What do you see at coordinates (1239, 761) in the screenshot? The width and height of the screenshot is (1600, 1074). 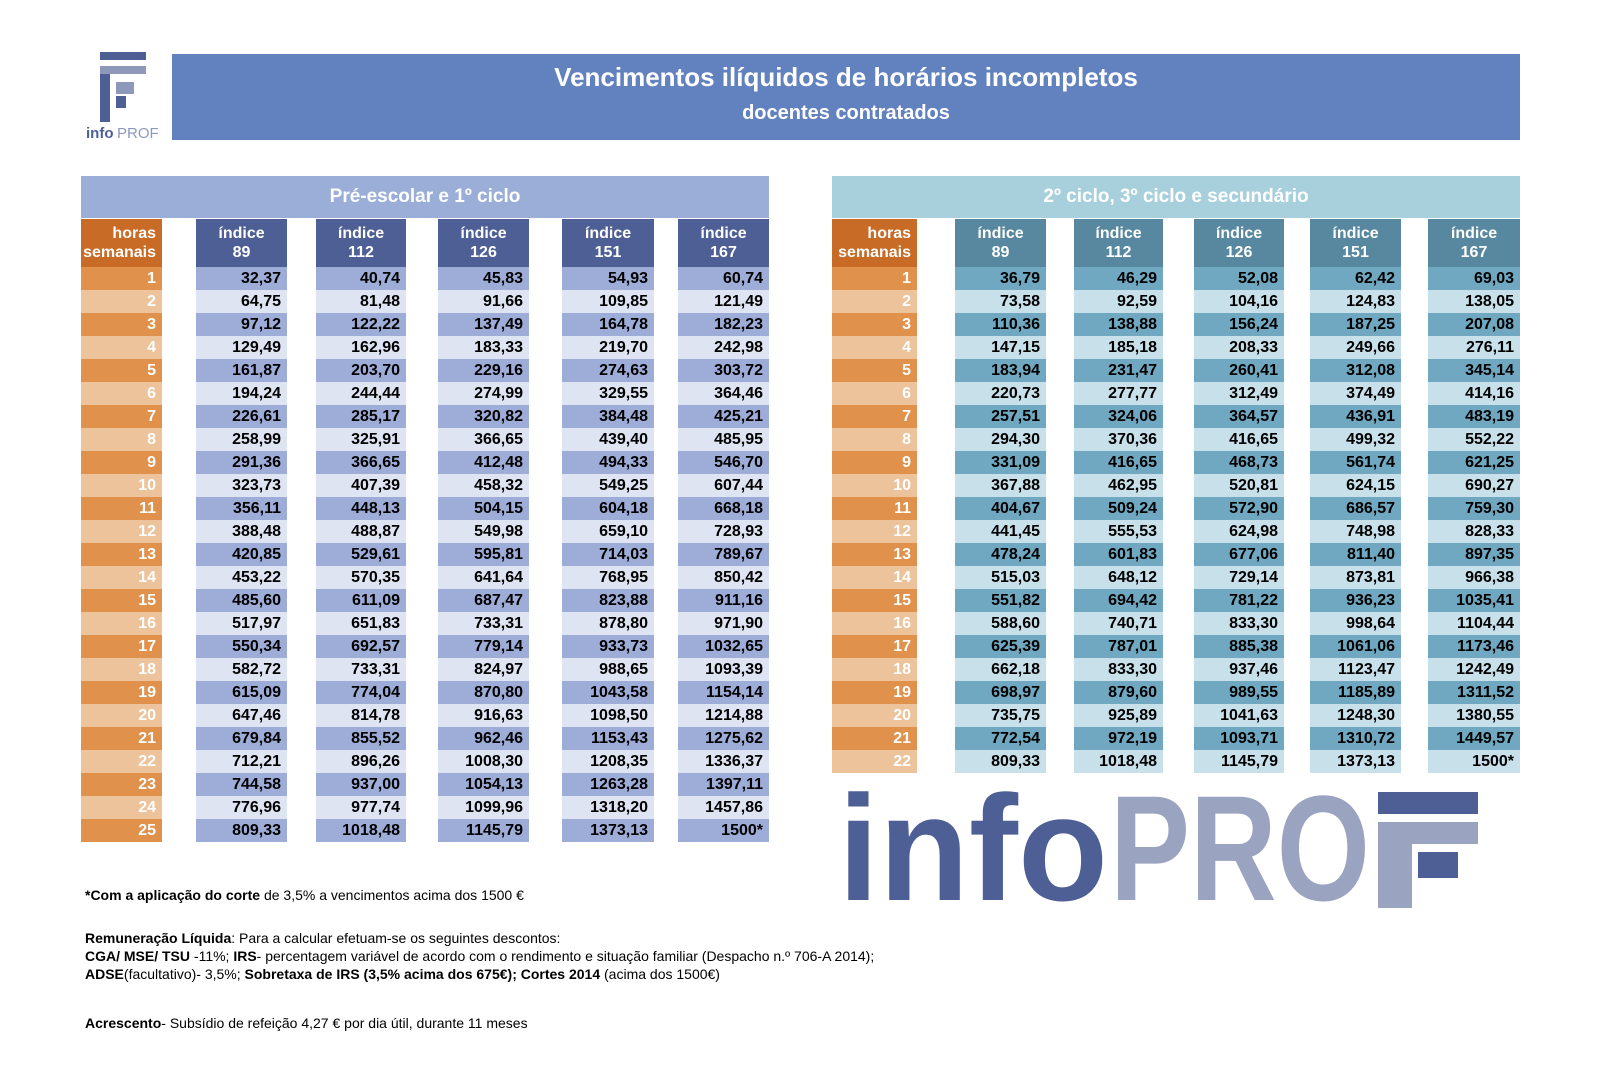 I see `salary-cell: 1145,79` at bounding box center [1239, 761].